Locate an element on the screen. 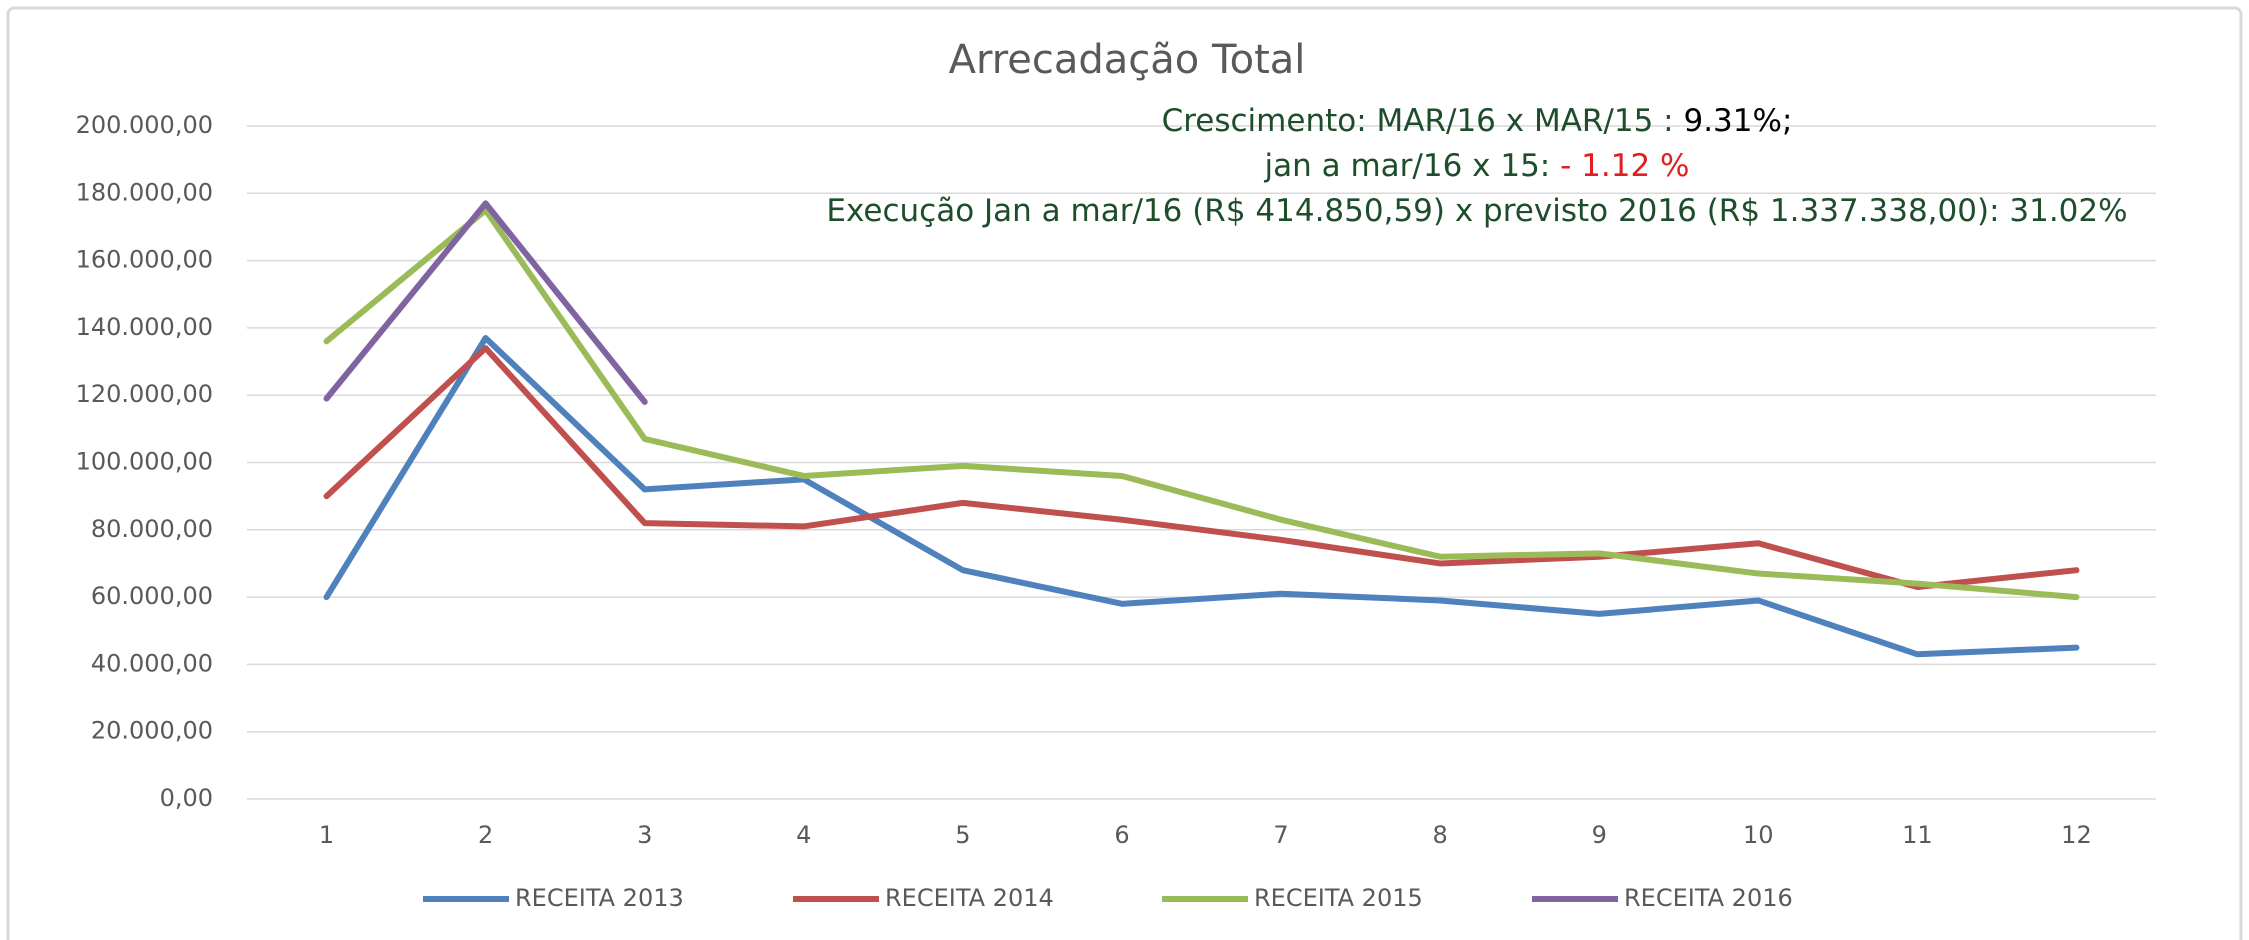 This screenshot has width=2249, height=940. y-tick-label: 80.000,00 is located at coordinates (152, 529).